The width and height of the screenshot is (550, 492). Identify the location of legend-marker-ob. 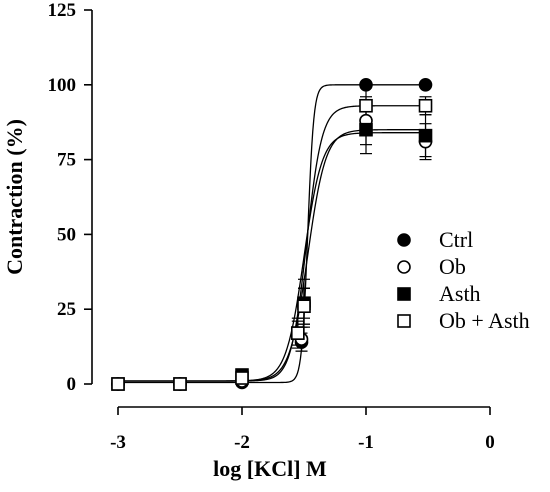
(404, 267).